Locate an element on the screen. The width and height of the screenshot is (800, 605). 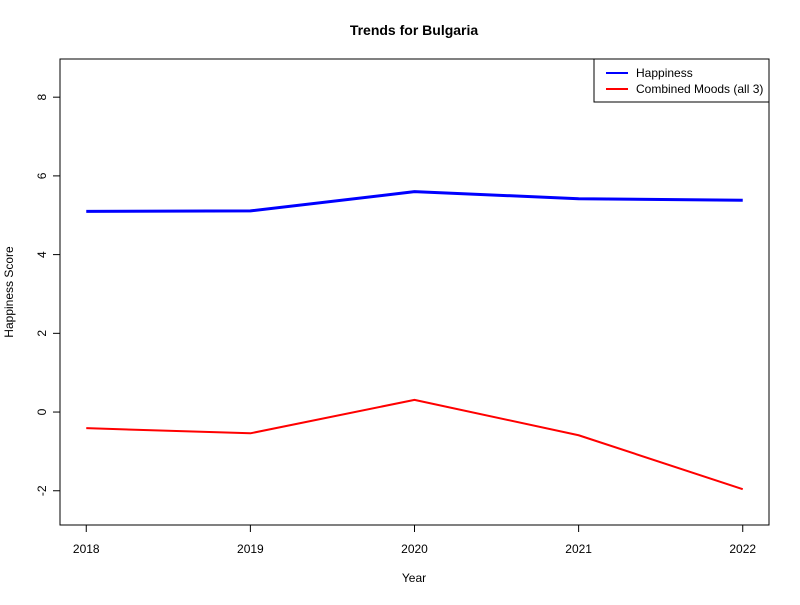
y-tick-label: 6 is located at coordinates (42, 175).